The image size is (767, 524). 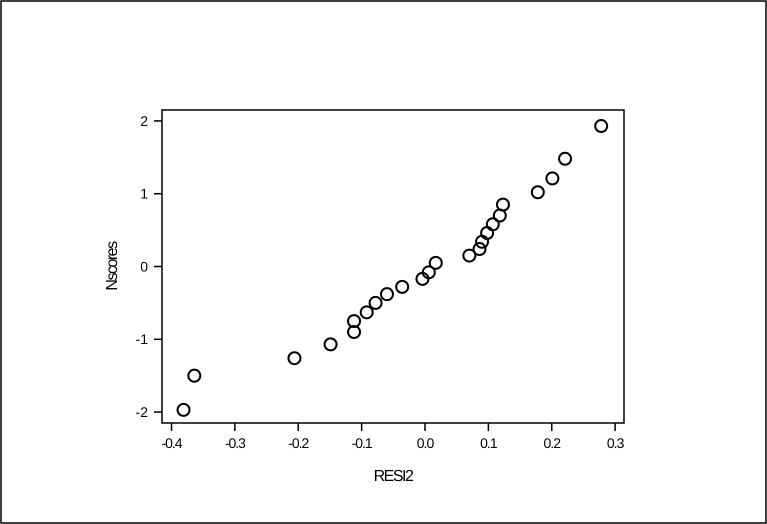 What do you see at coordinates (144, 120) in the screenshot?
I see `y-tick-label: 2` at bounding box center [144, 120].